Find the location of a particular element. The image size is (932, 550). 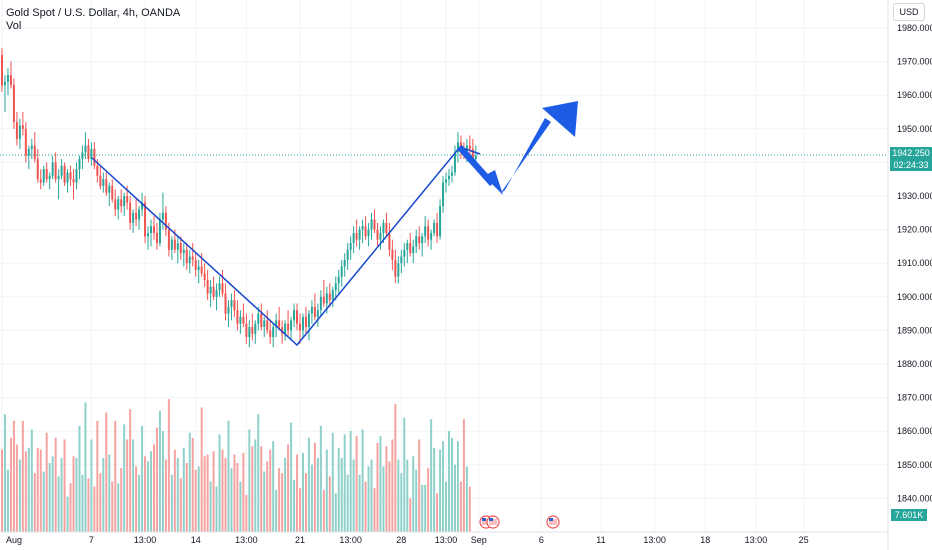

x-tick-label: Sep is located at coordinates (479, 540).